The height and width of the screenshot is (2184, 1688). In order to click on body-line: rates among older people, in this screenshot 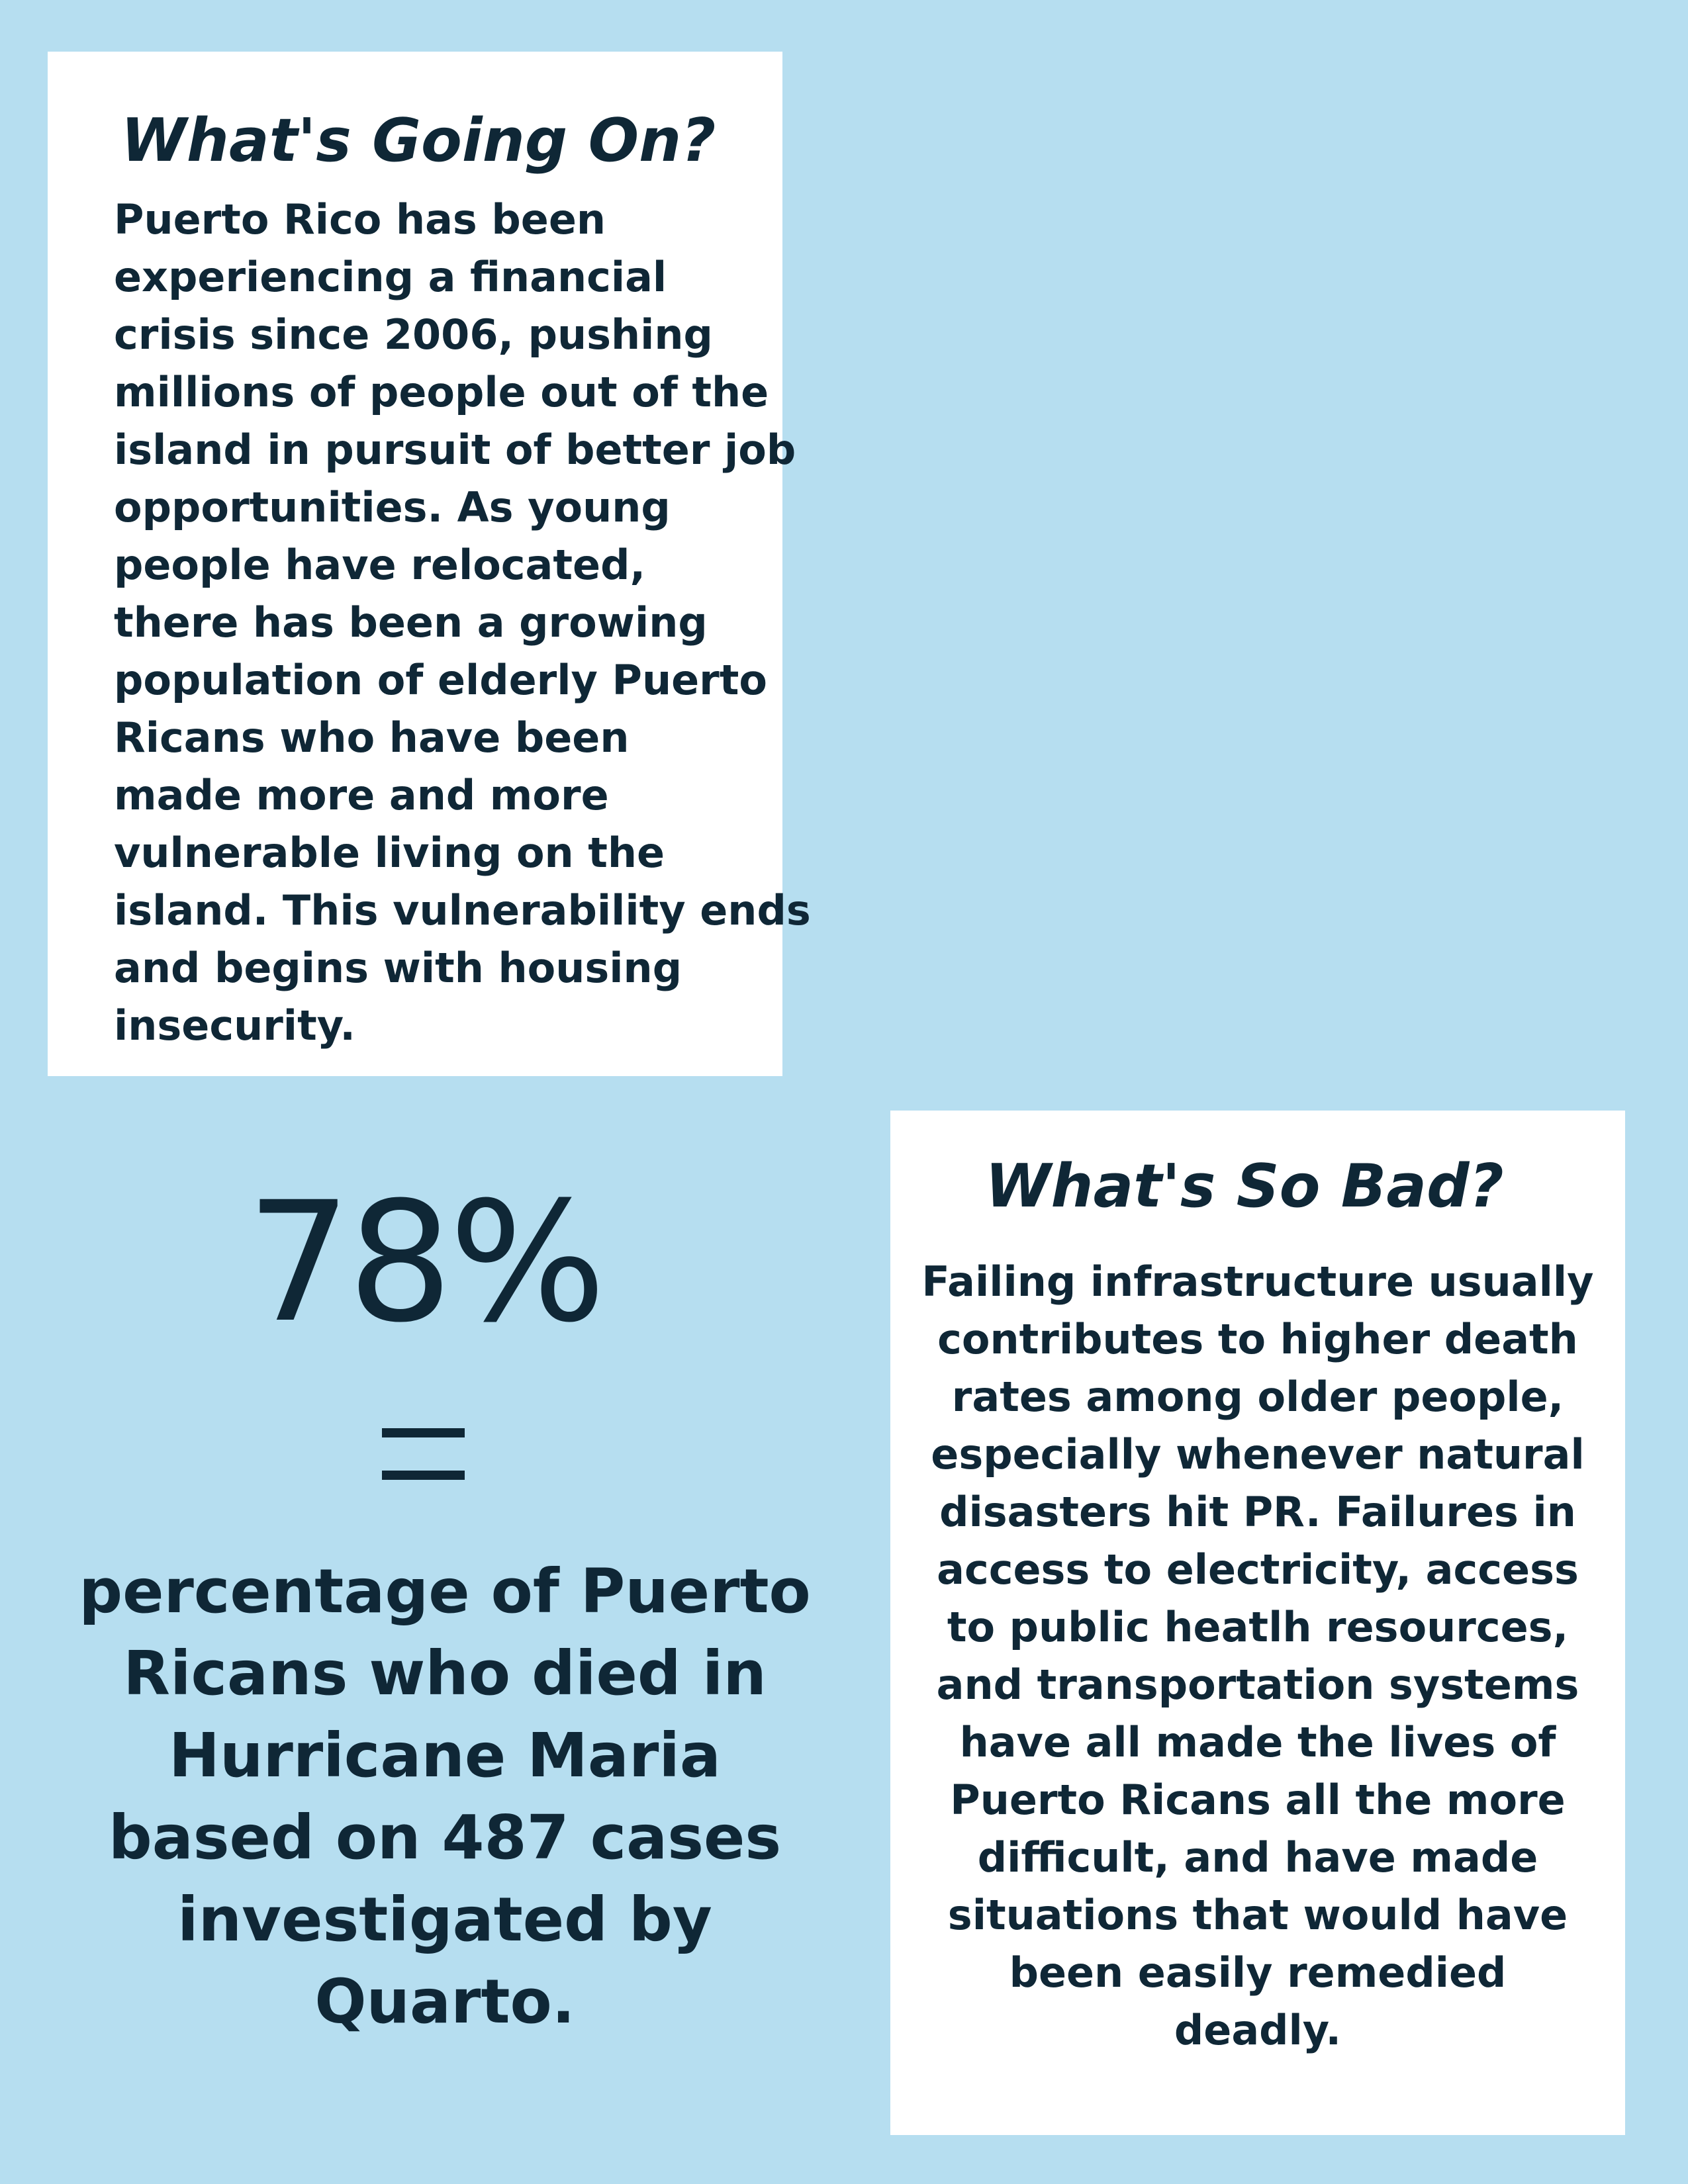, I will do `click(1257, 1397)`.